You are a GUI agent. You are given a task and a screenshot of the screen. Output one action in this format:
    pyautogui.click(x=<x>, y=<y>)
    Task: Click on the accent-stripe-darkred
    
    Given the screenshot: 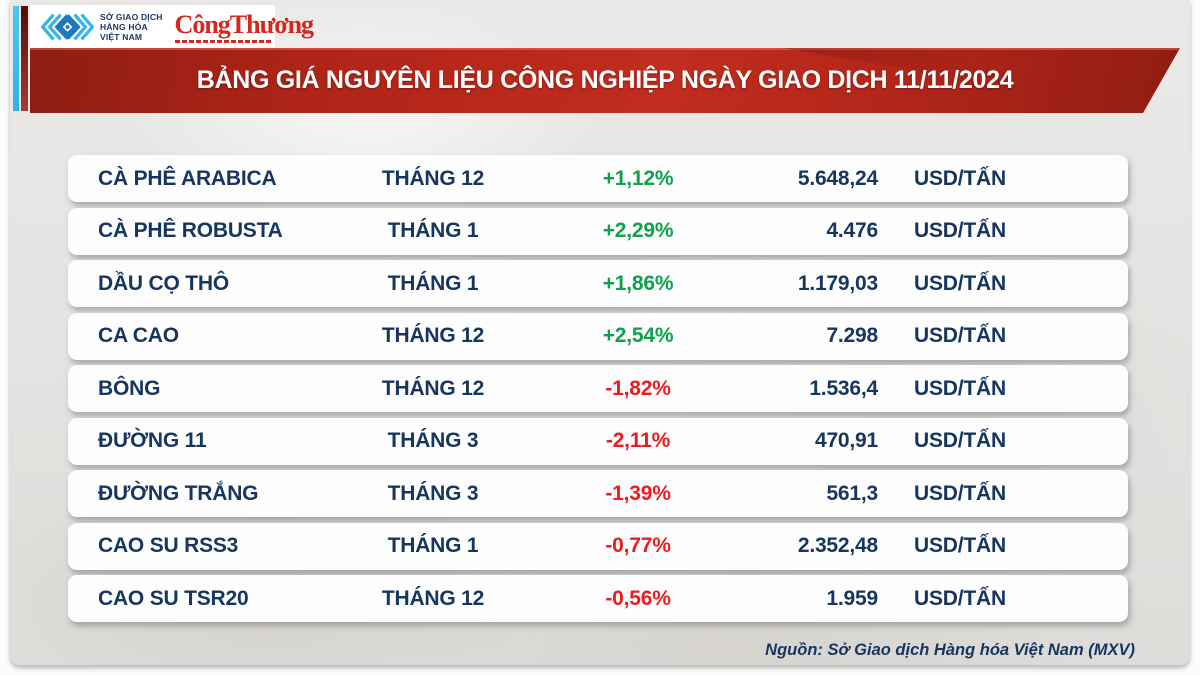 What is the action you would take?
    pyautogui.click(x=24, y=58)
    